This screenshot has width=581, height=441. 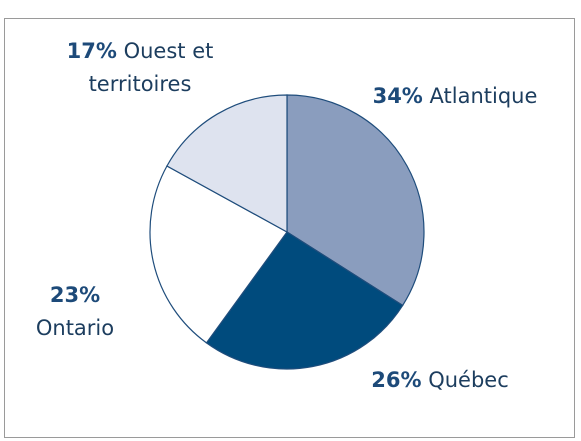 What do you see at coordinates (151, 67) in the screenshot?
I see `category-label: Ouest et territoires` at bounding box center [151, 67].